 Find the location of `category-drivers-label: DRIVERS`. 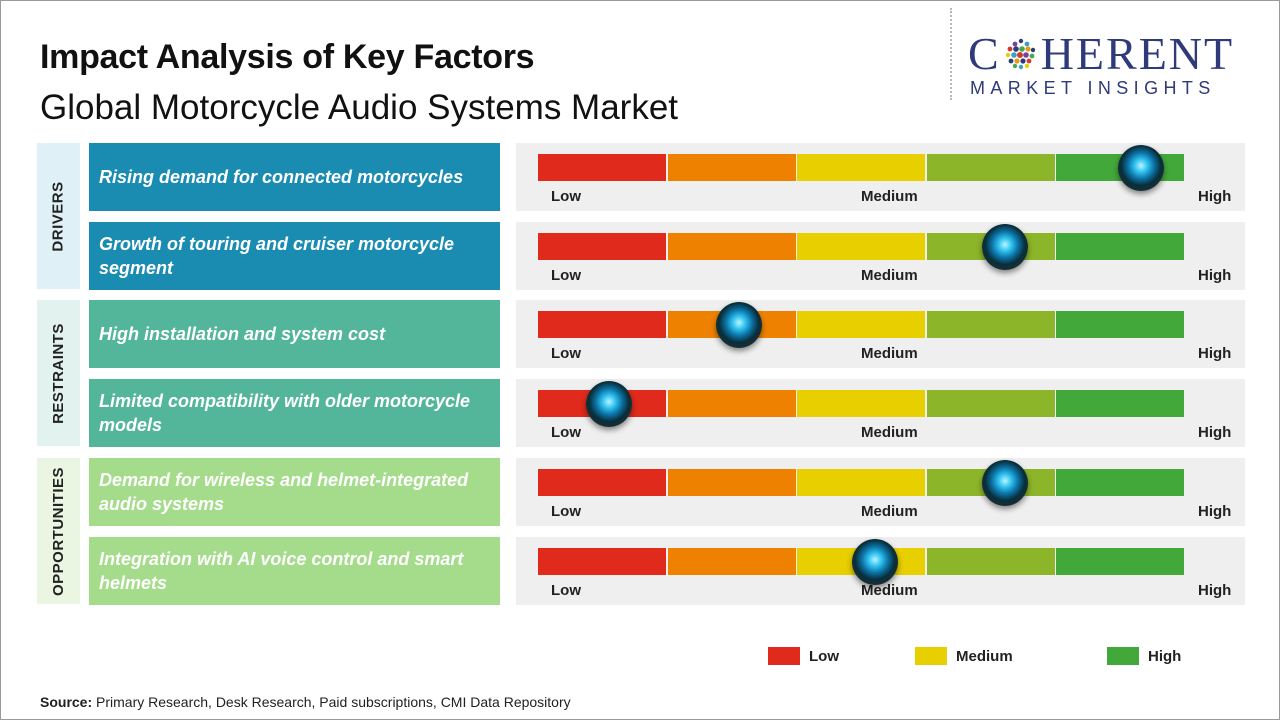

category-drivers-label: DRIVERS is located at coordinates (58, 216).